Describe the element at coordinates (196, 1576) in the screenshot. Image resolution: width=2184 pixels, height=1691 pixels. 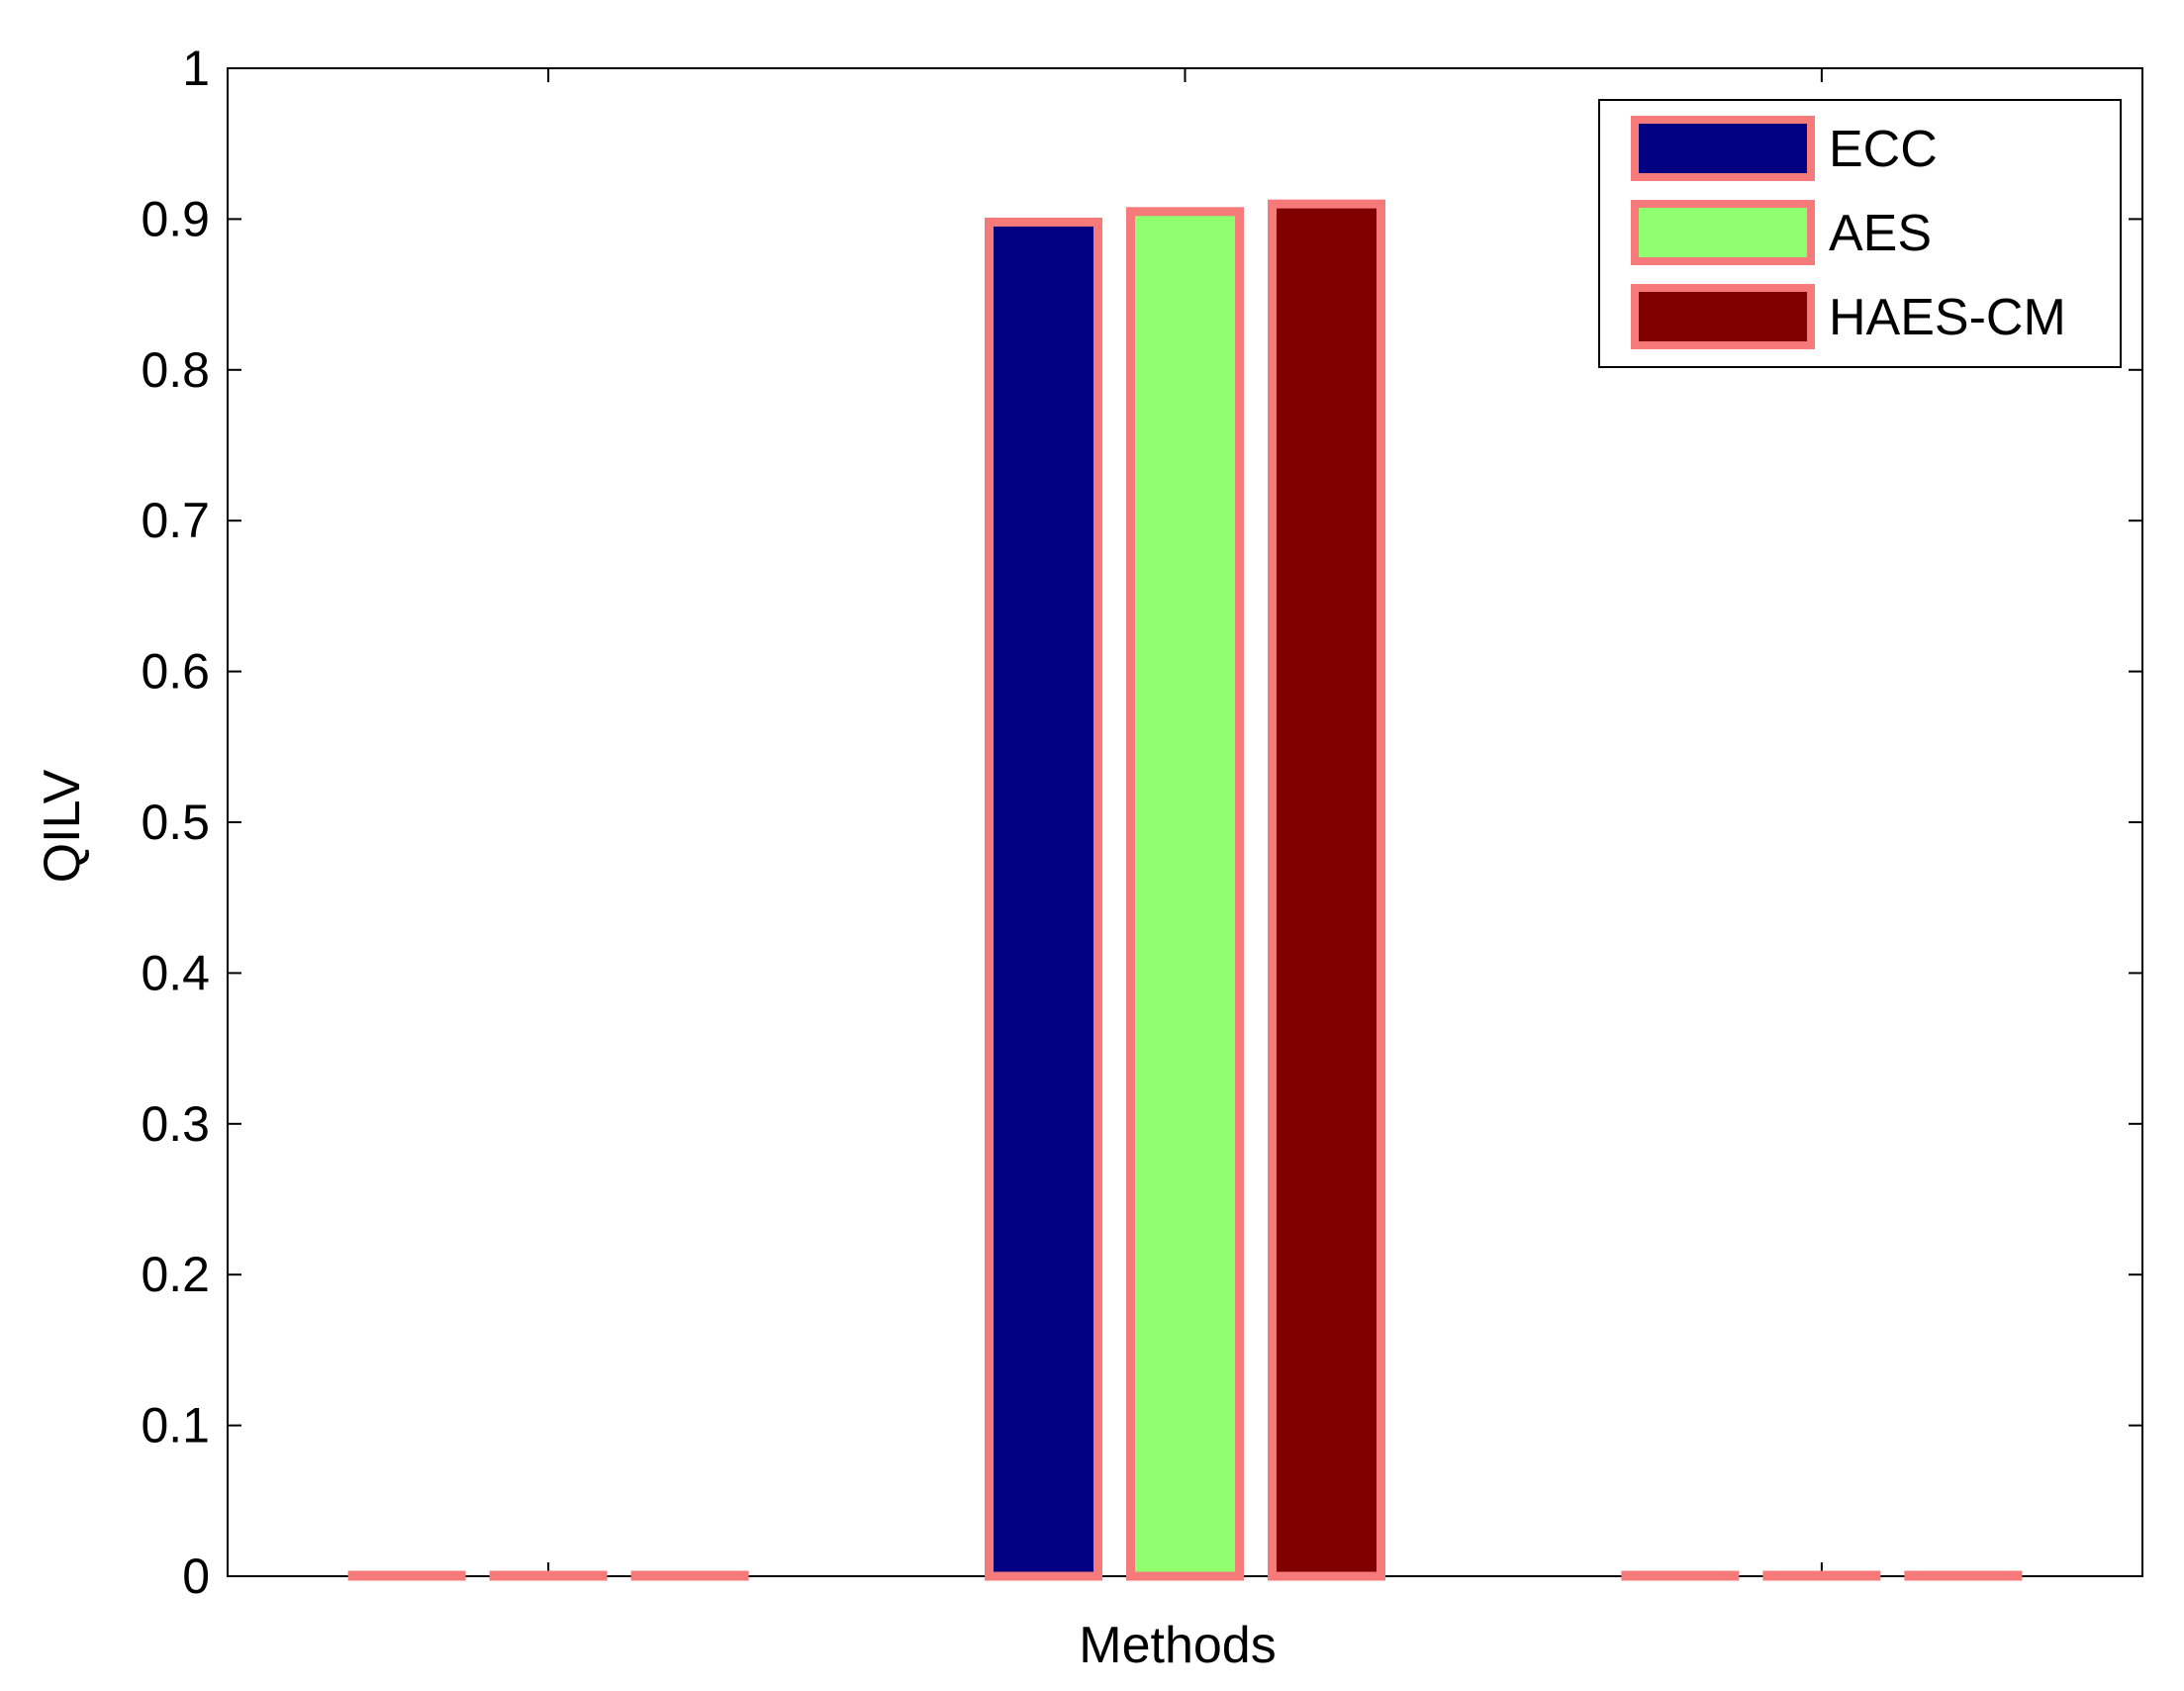
I see `y-tick-label: 0` at that location.